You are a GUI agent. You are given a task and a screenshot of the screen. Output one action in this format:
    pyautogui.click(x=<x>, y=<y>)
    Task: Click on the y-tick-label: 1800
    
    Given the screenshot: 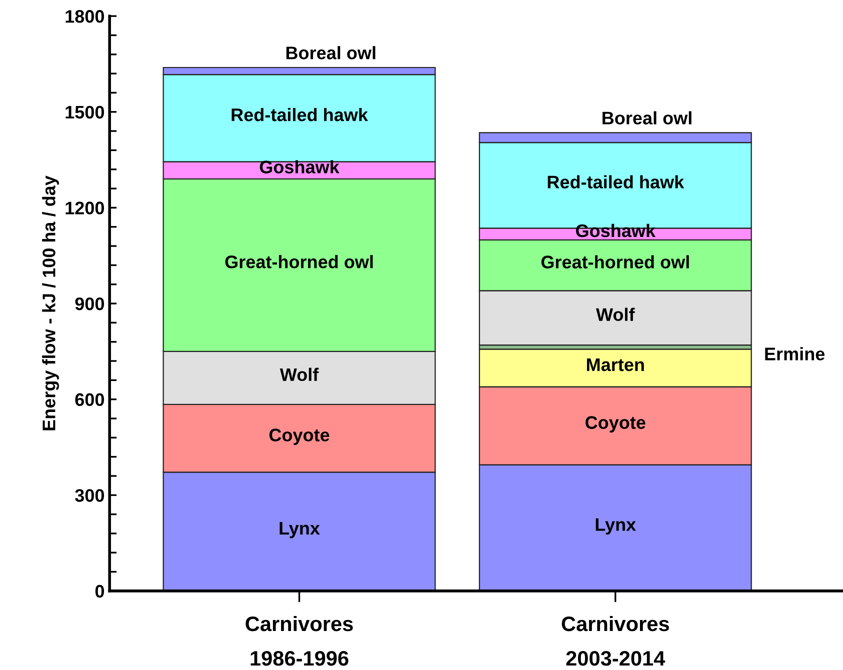 What is the action you would take?
    pyautogui.click(x=85, y=16)
    